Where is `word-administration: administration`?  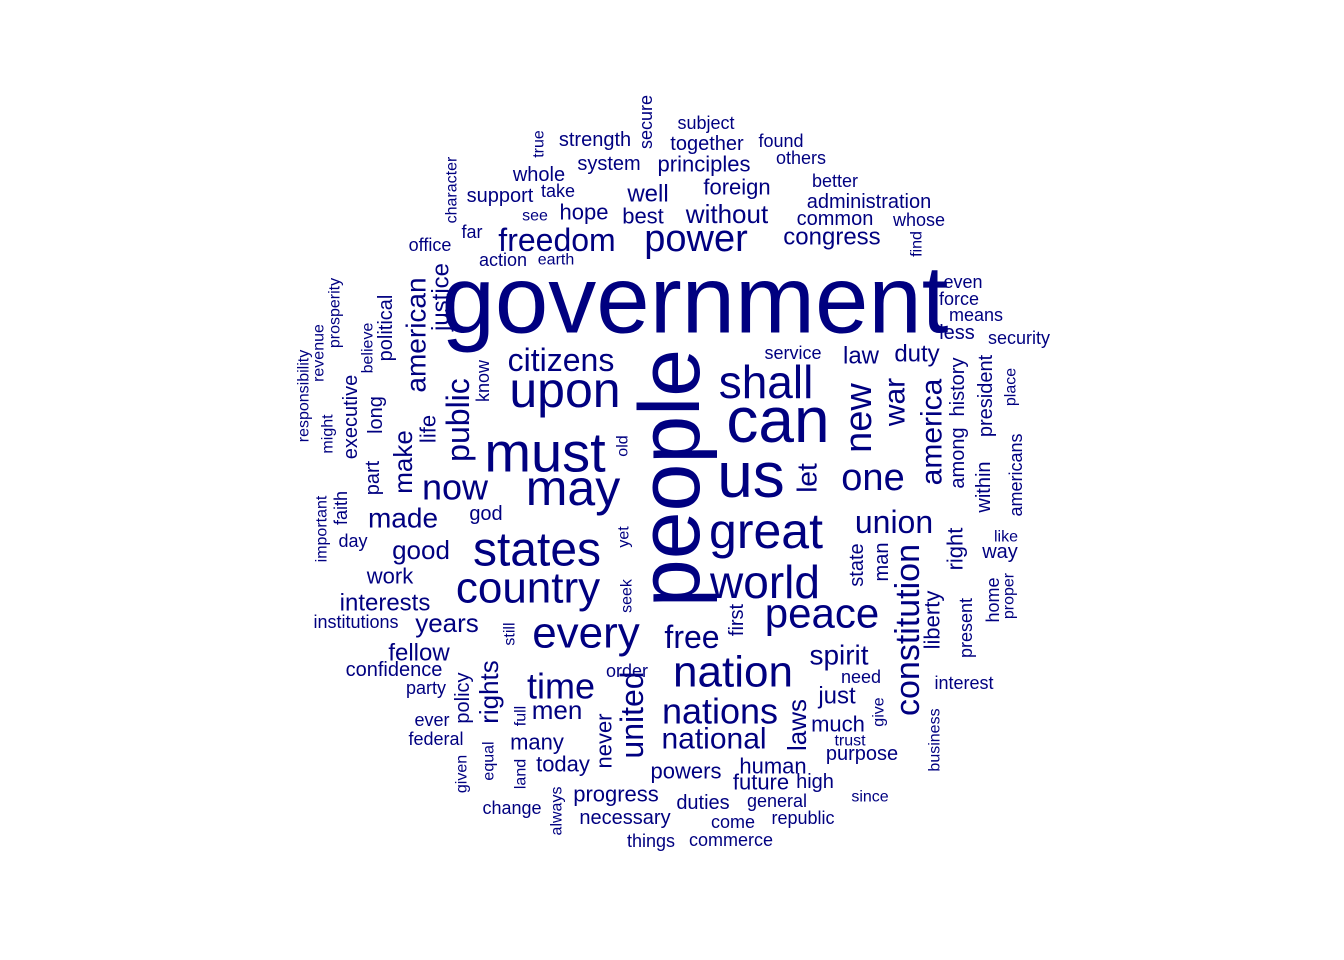 word-administration: administration is located at coordinates (869, 202).